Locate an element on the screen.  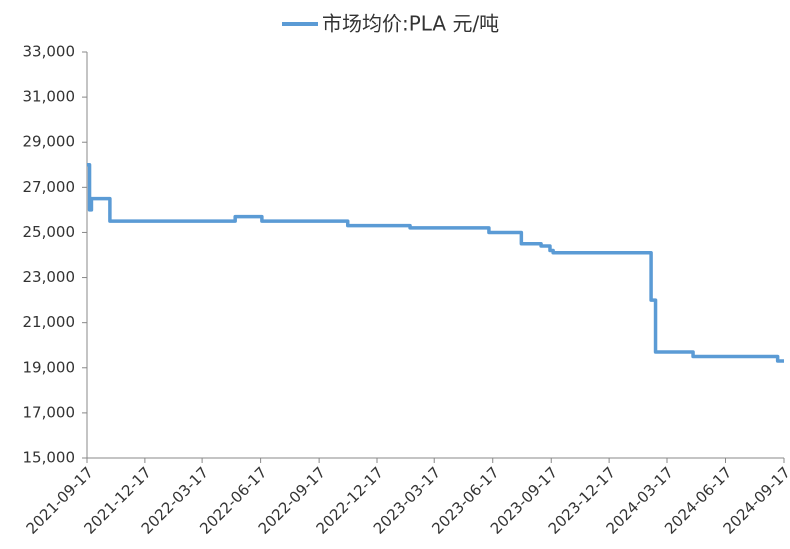
y-tick-label: 29,000 is located at coordinates (49, 142).